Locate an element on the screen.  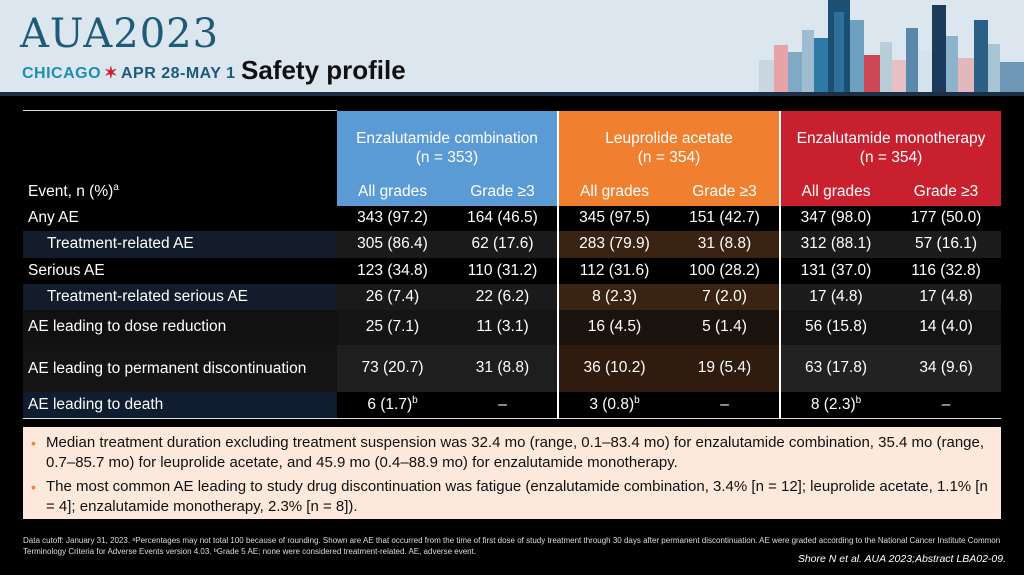
header-divider is located at coordinates (512, 94).